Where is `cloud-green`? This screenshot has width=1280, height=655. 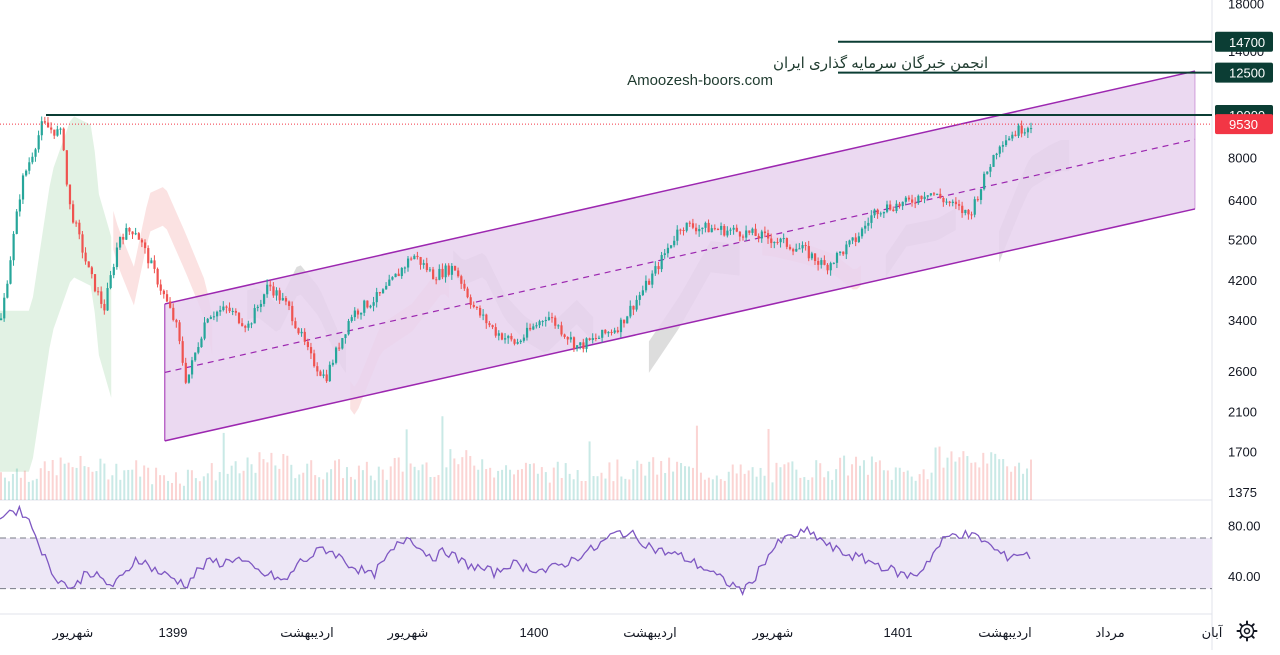
cloud-green is located at coordinates (56, 294).